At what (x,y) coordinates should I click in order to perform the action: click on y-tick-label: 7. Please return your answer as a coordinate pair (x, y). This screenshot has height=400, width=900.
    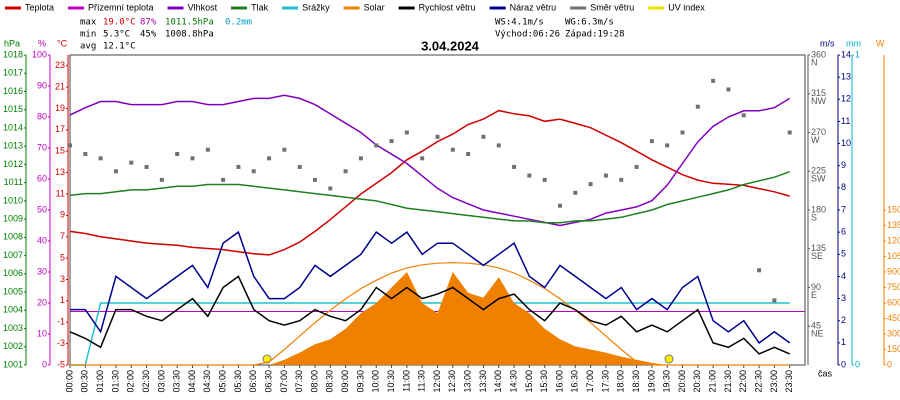
    Looking at the image, I should click on (62, 236).